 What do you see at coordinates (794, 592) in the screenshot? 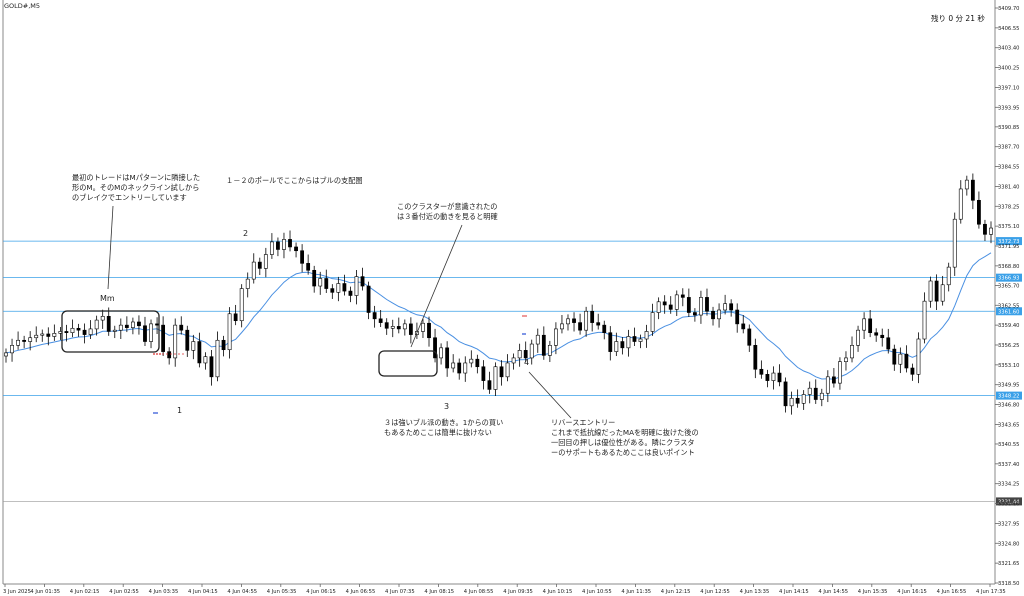
I see `x-tick-label: 4 Jun 14:15` at bounding box center [794, 592].